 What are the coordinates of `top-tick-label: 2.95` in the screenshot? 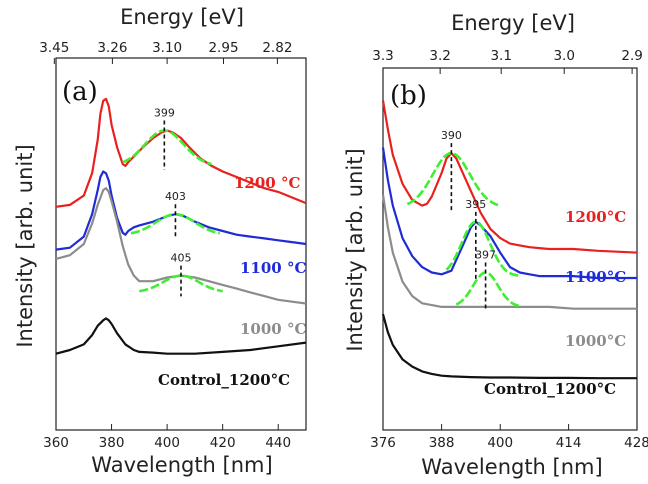 It's located at (223, 48).